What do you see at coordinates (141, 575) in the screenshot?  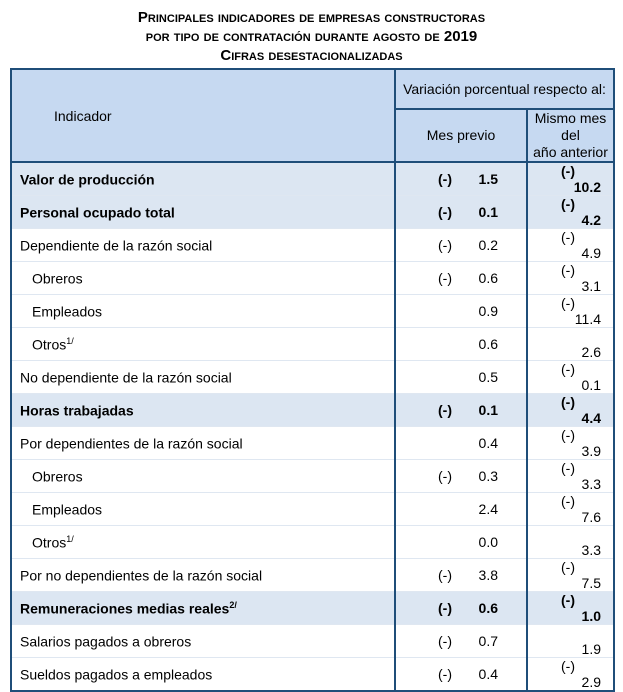 I see `row-label-text: Por no dependientes de la razón social` at bounding box center [141, 575].